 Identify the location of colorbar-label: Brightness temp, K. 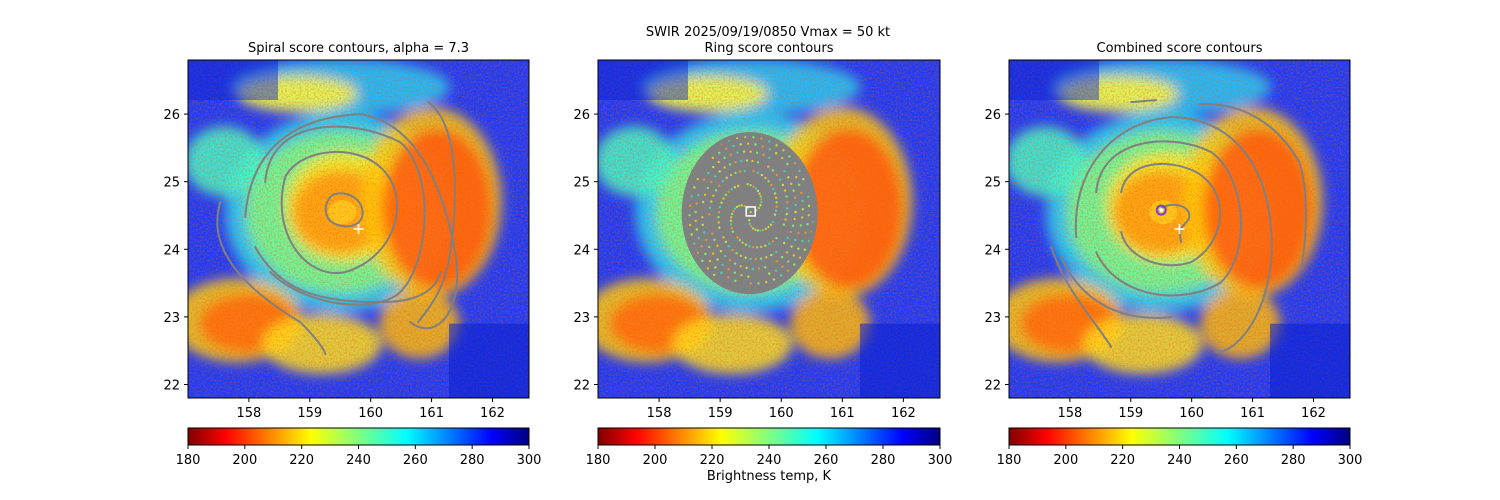
(769, 476).